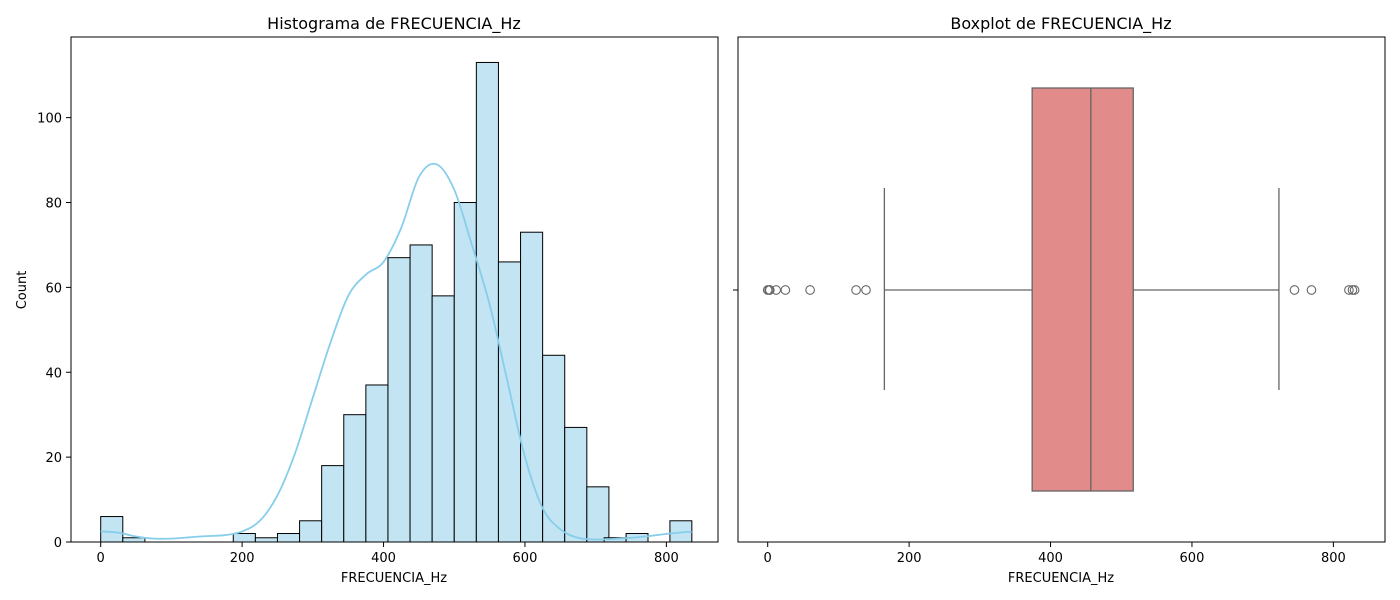  What do you see at coordinates (394, 578) in the screenshot?
I see `histogram-x-axis-label: FRECUENCIA_Hz` at bounding box center [394, 578].